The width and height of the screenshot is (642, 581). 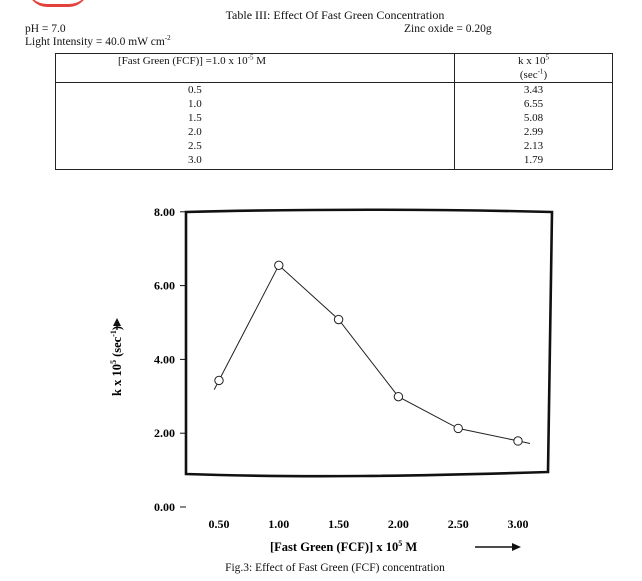 I want to click on rate-cell: 2.13, so click(x=533, y=146).